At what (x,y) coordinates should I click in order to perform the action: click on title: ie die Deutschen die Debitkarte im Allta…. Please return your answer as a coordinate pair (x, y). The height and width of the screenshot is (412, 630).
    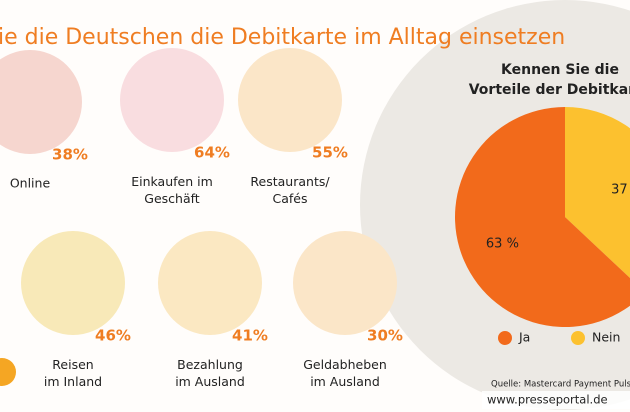
    Looking at the image, I should click on (282, 37).